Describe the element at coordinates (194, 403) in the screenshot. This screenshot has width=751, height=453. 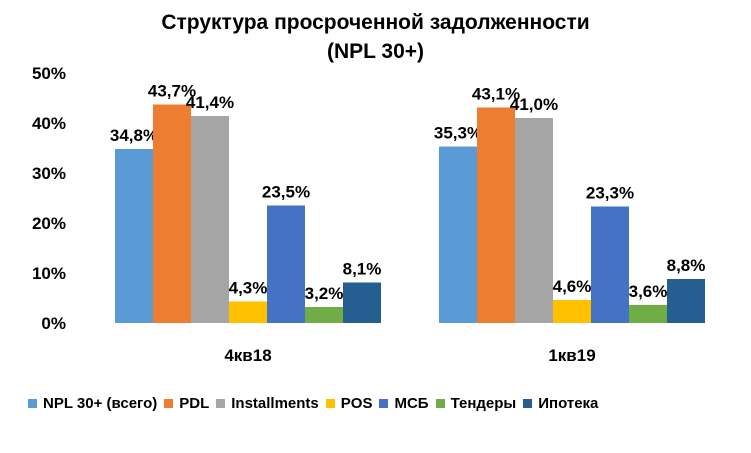
I see `legend-label: PDL` at that location.